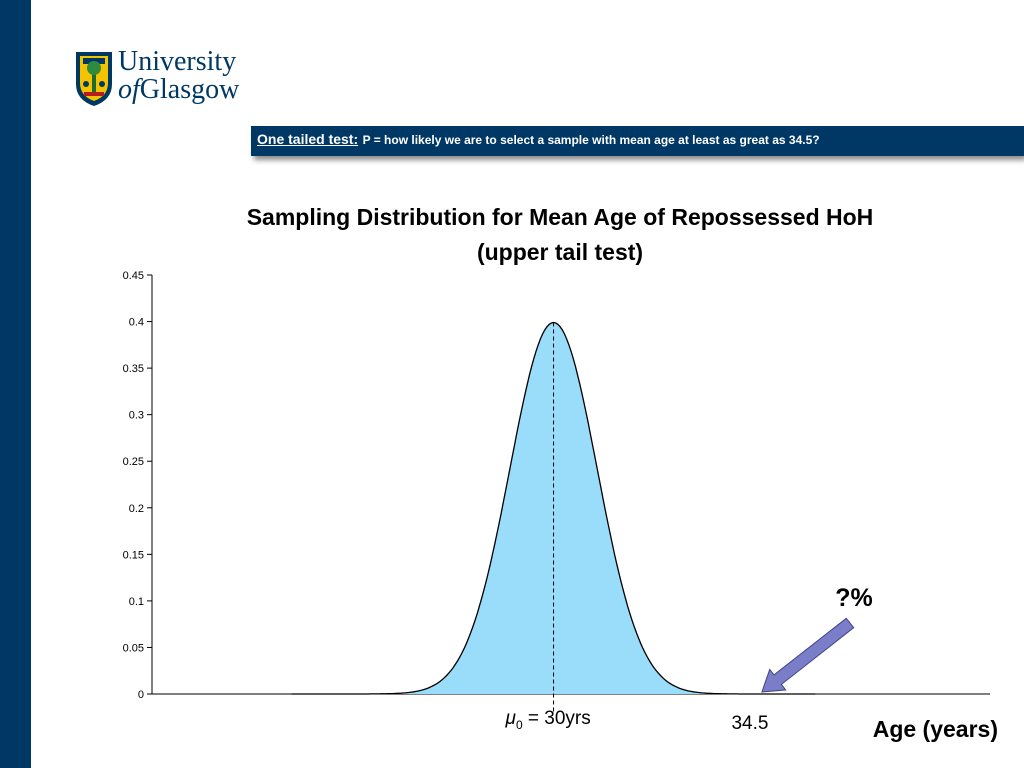 This screenshot has height=768, width=1024. I want to click on mean-label-symbol: μ, so click(511, 718).